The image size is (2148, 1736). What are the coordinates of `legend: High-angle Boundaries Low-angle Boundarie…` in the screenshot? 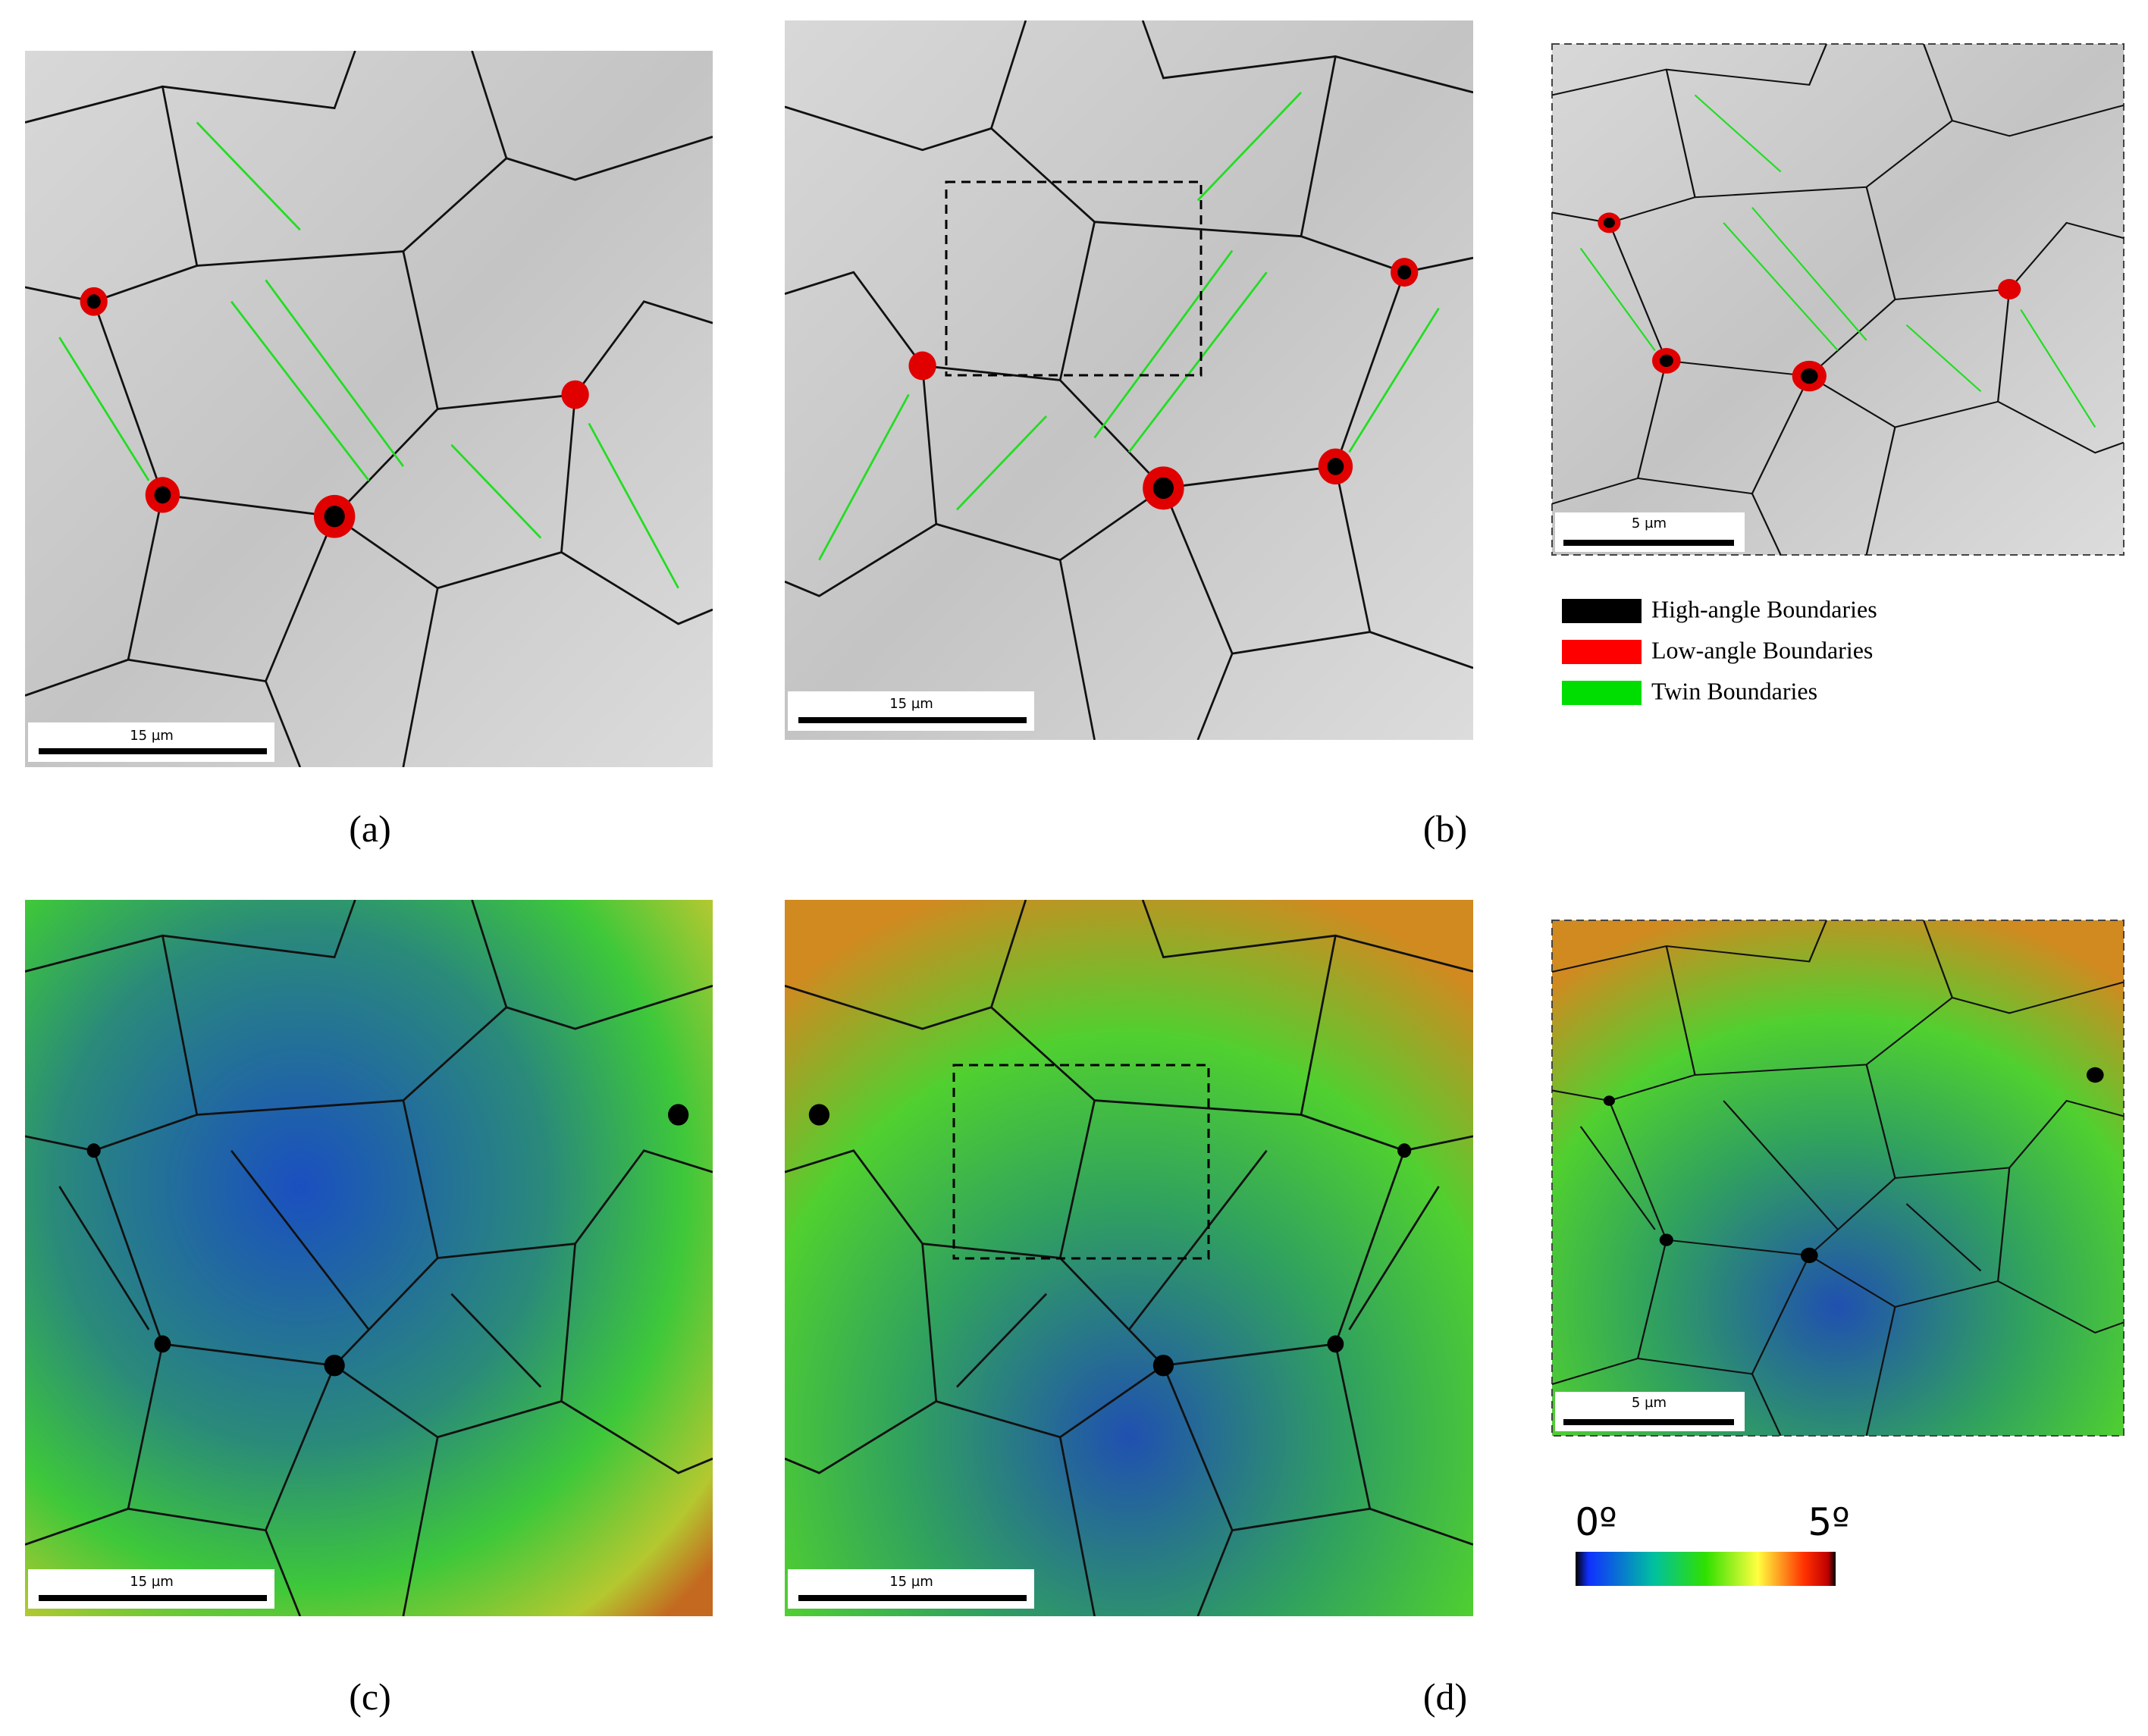 It's located at (1720, 650).